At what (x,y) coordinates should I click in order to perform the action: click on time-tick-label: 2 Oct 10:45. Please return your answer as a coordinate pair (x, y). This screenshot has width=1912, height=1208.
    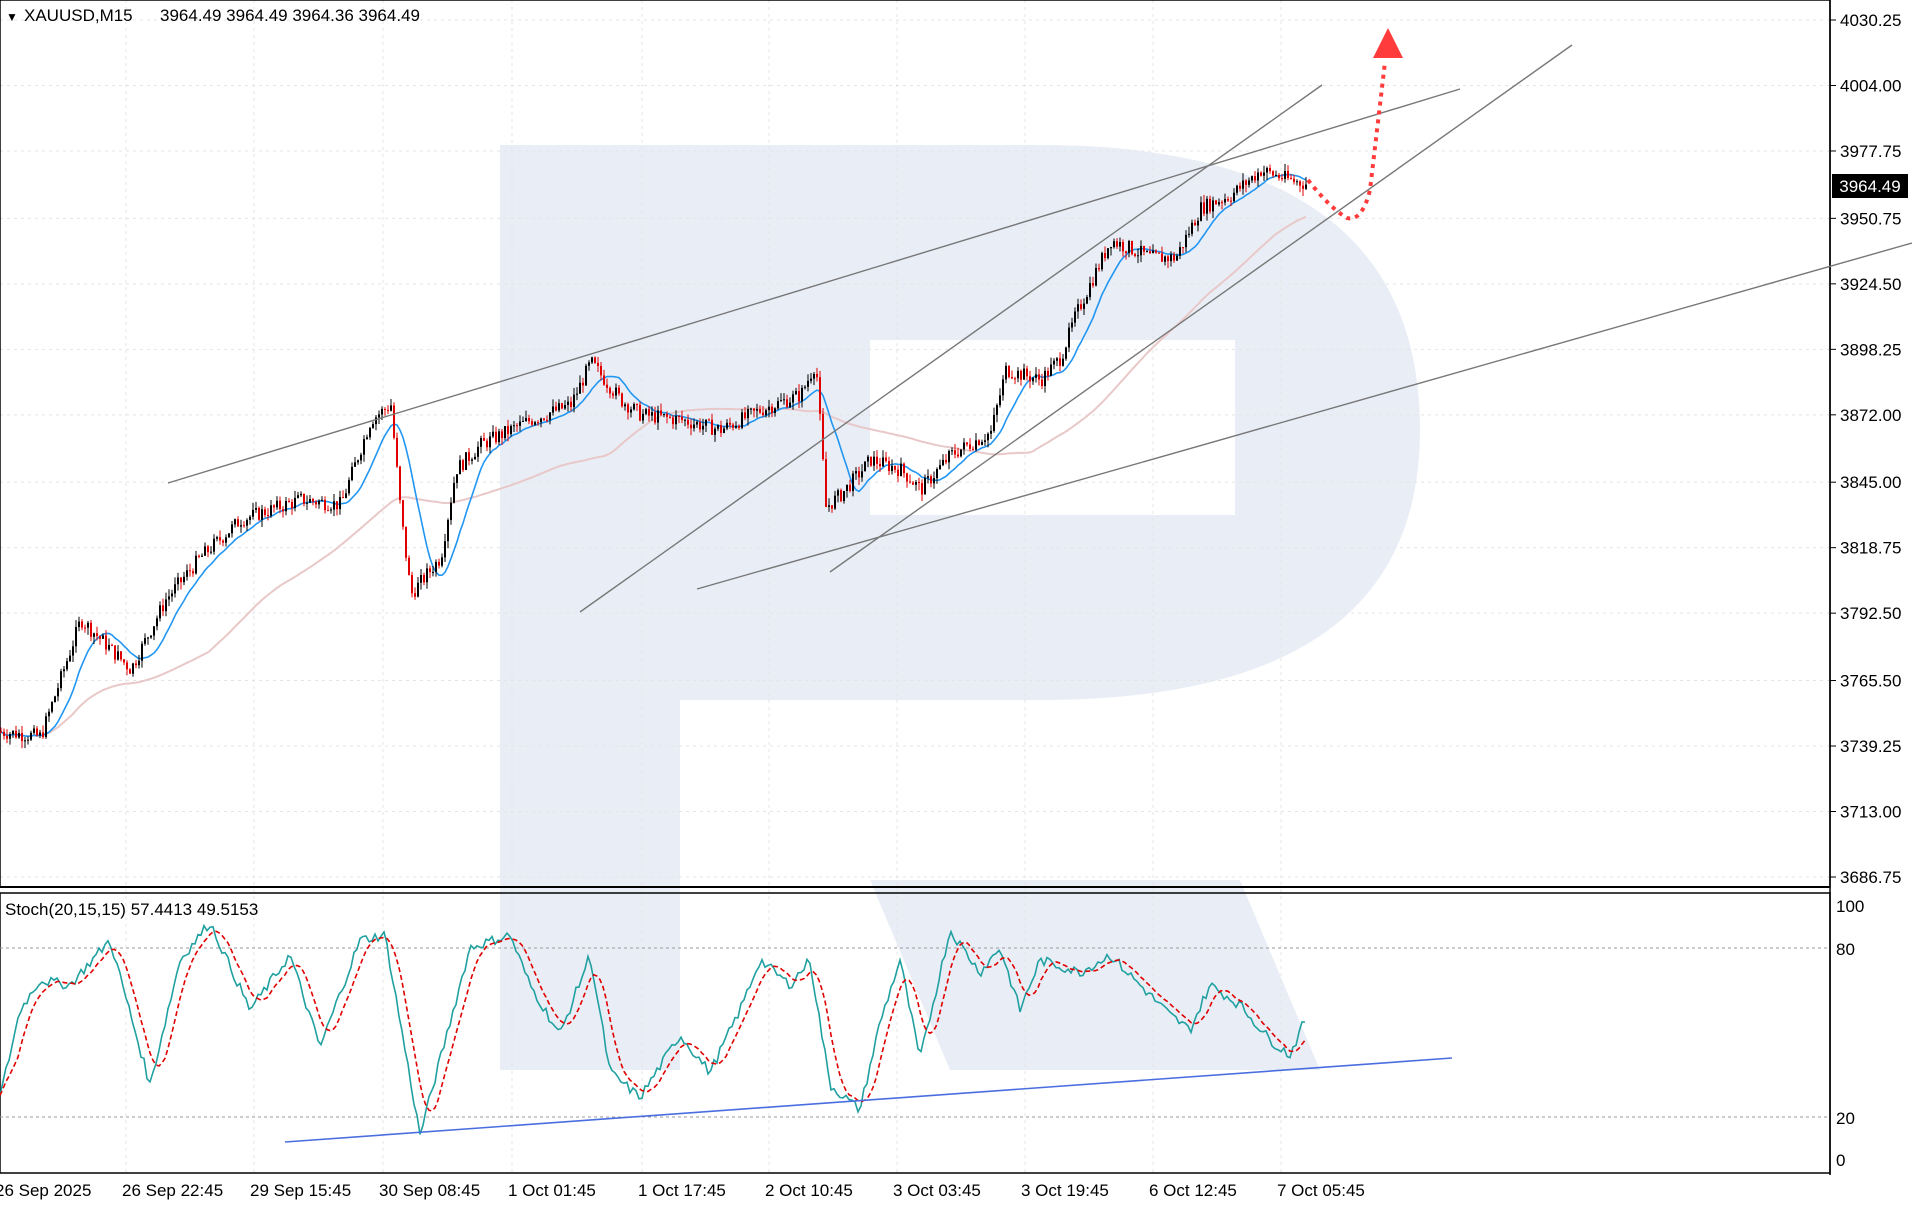
    Looking at the image, I should click on (809, 1190).